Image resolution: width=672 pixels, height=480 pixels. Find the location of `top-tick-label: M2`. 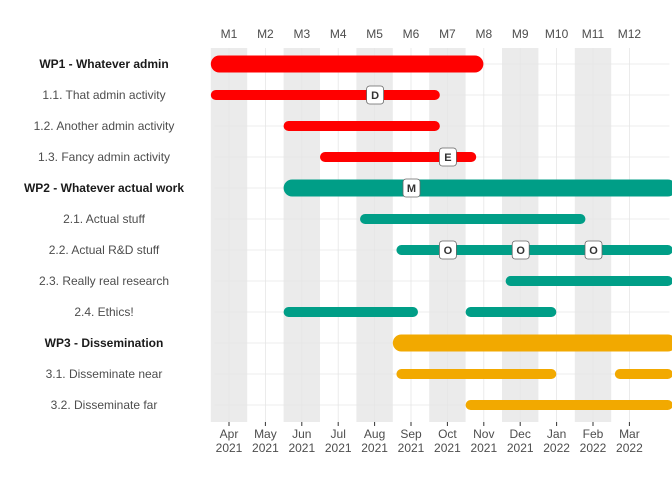

top-tick-label: M2 is located at coordinates (265, 34).